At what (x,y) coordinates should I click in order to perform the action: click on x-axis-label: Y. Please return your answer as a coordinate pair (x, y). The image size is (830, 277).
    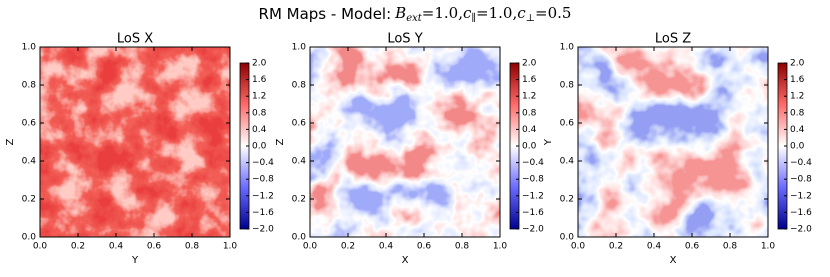
    Looking at the image, I should click on (135, 260).